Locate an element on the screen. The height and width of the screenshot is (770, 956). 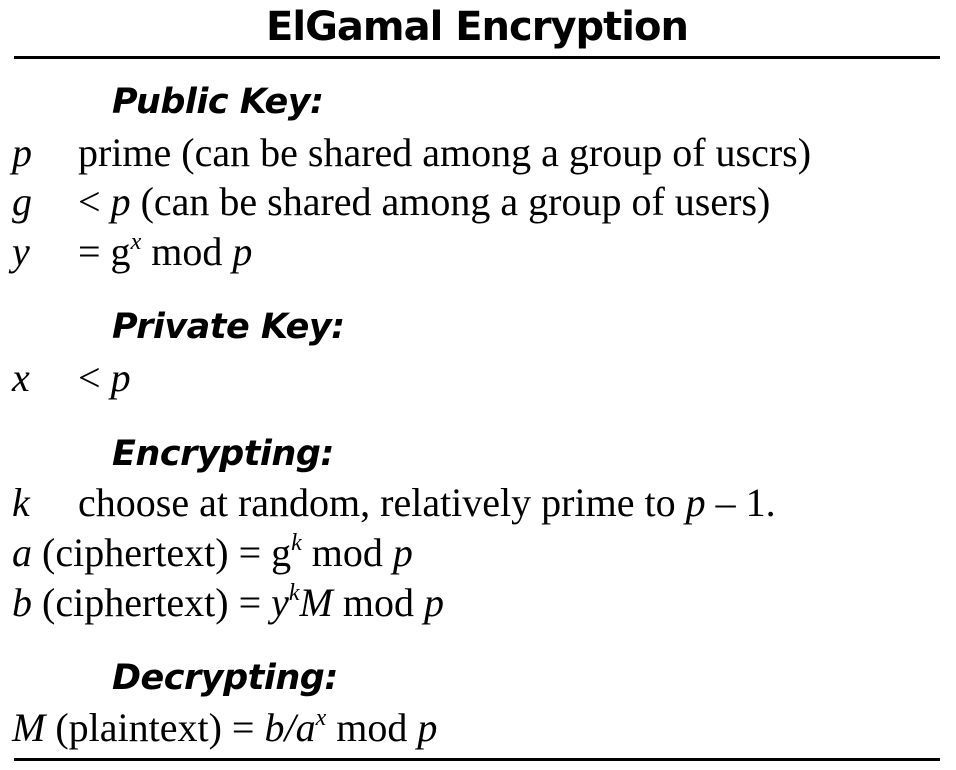
bottom-rule is located at coordinates (477, 759).